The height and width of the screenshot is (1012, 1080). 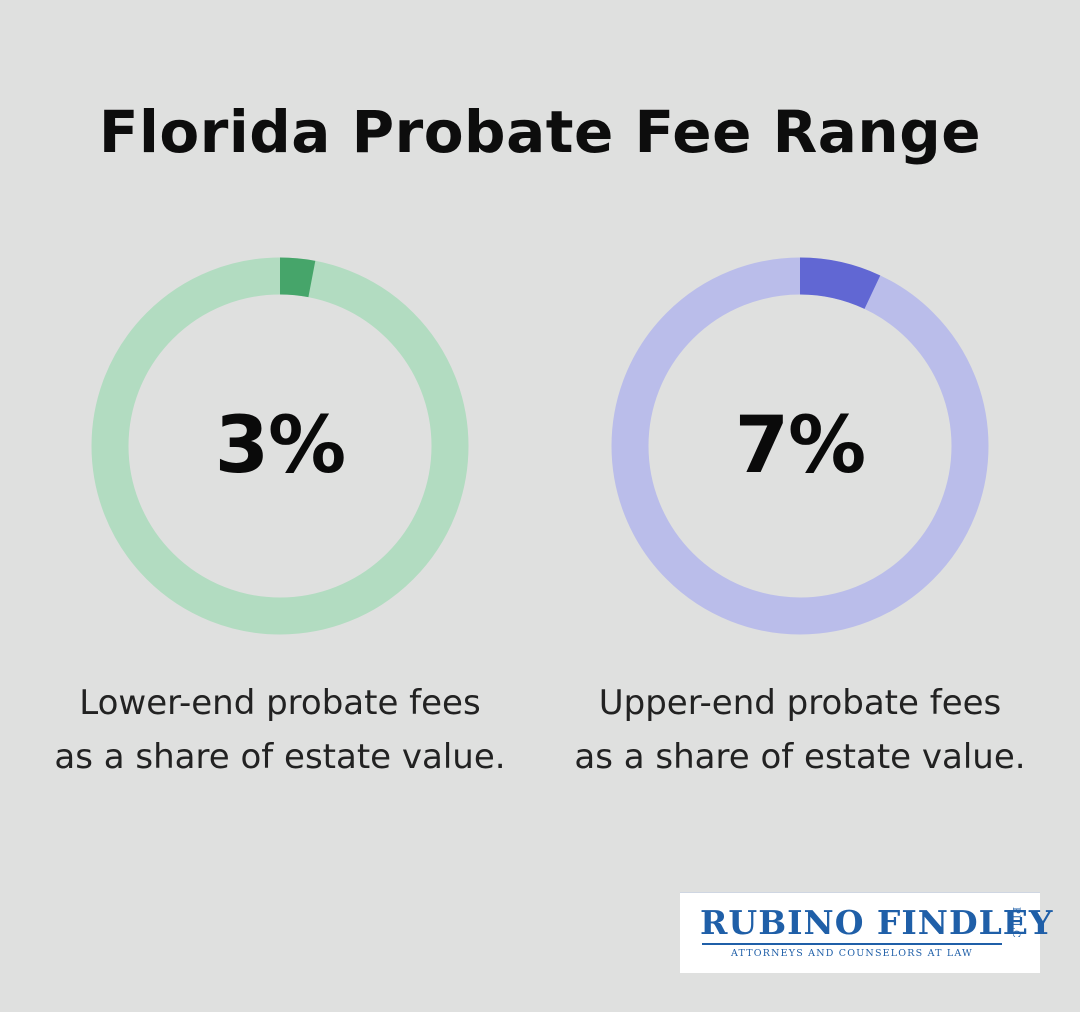 I want to click on caption-line: Lower-end probate fees, so click(x=280, y=703).